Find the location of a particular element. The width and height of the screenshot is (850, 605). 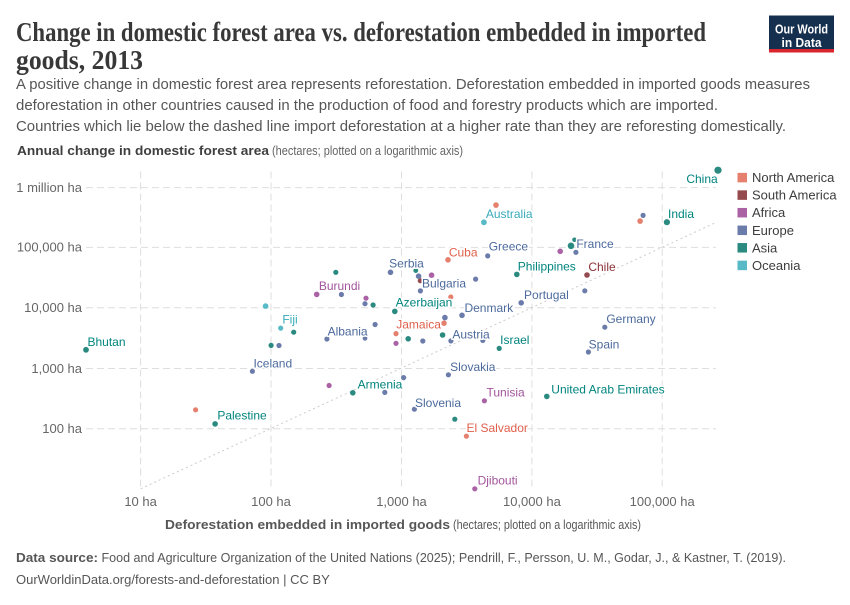

svg-text: Greece is located at coordinates (509, 246).